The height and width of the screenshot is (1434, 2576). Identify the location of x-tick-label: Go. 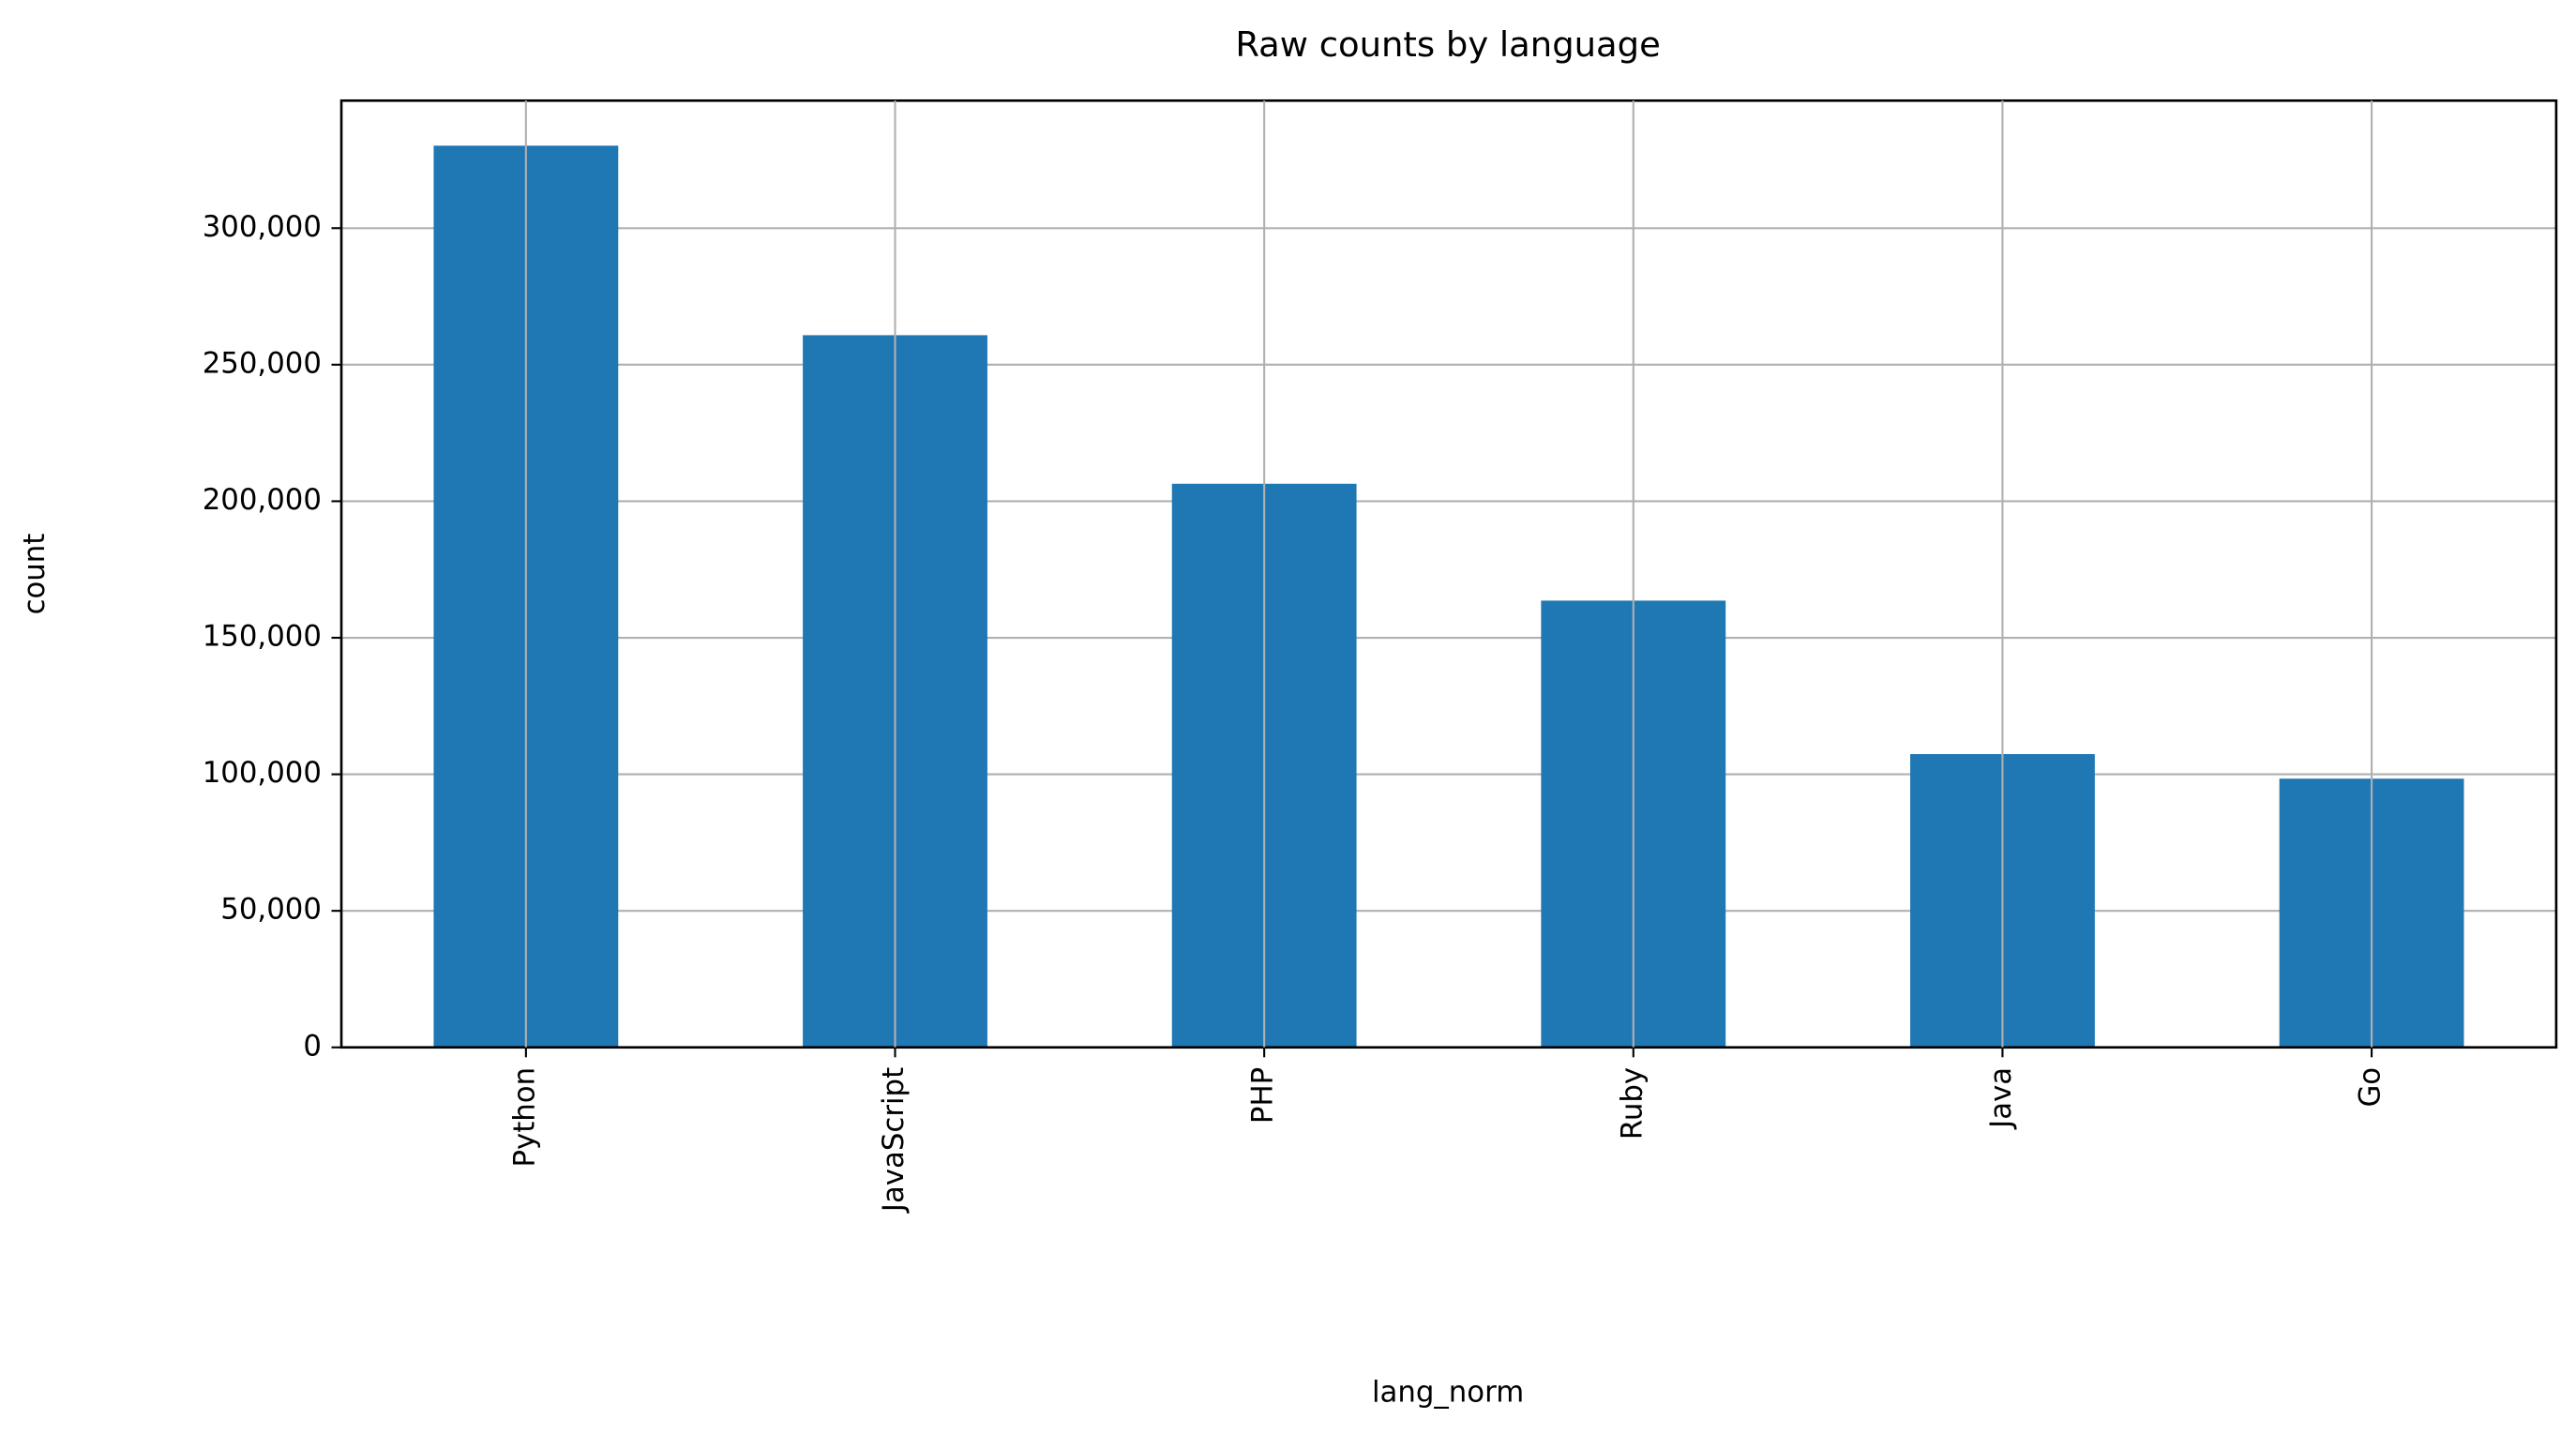
(2371, 1088).